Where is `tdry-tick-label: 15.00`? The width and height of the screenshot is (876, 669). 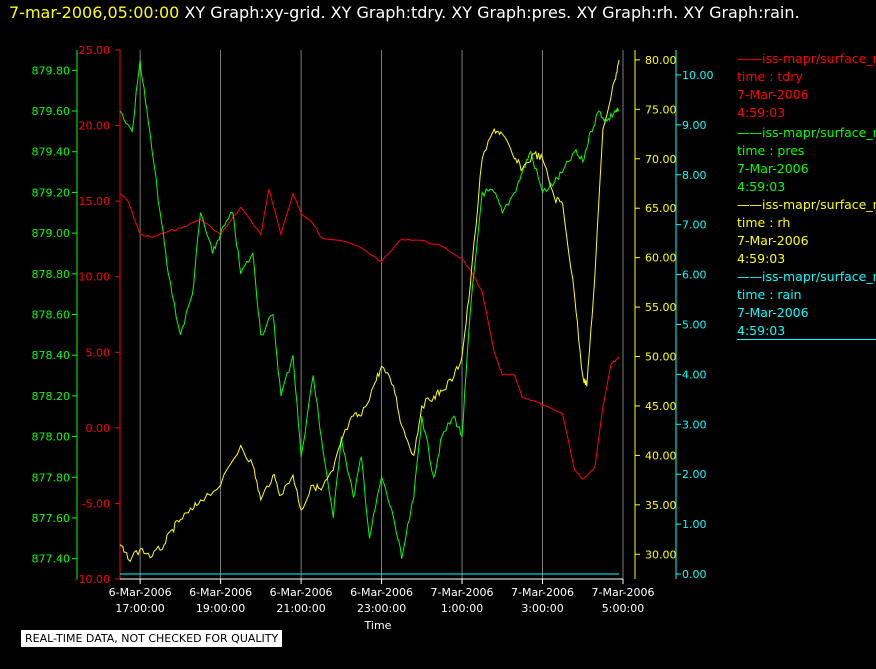 tdry-tick-label: 15.00 is located at coordinates (95, 201).